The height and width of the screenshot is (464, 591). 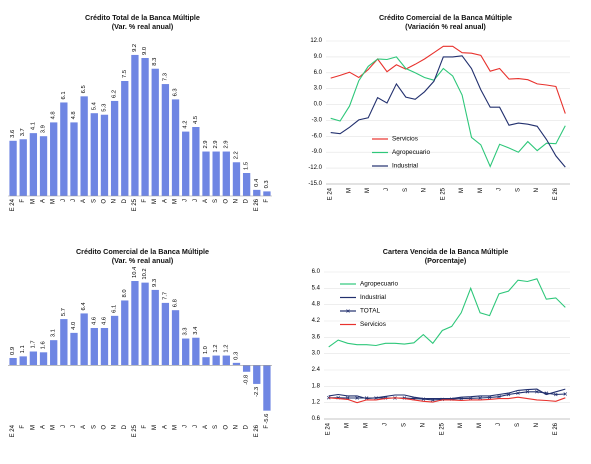 I want to click on x-tick-label: E 25, so click(x=135, y=430).